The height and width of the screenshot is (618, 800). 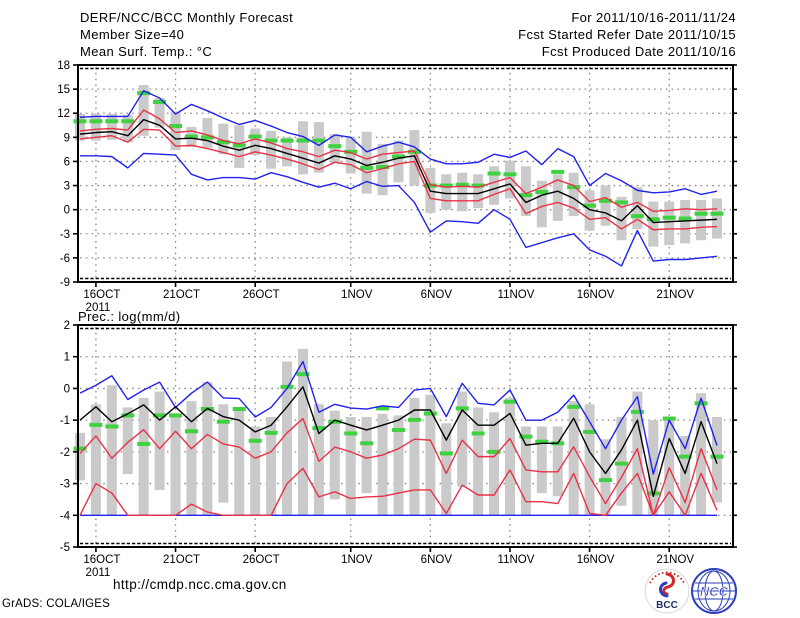 What do you see at coordinates (399, 209) in the screenshot?
I see `series-ensemble-min-blue` at bounding box center [399, 209].